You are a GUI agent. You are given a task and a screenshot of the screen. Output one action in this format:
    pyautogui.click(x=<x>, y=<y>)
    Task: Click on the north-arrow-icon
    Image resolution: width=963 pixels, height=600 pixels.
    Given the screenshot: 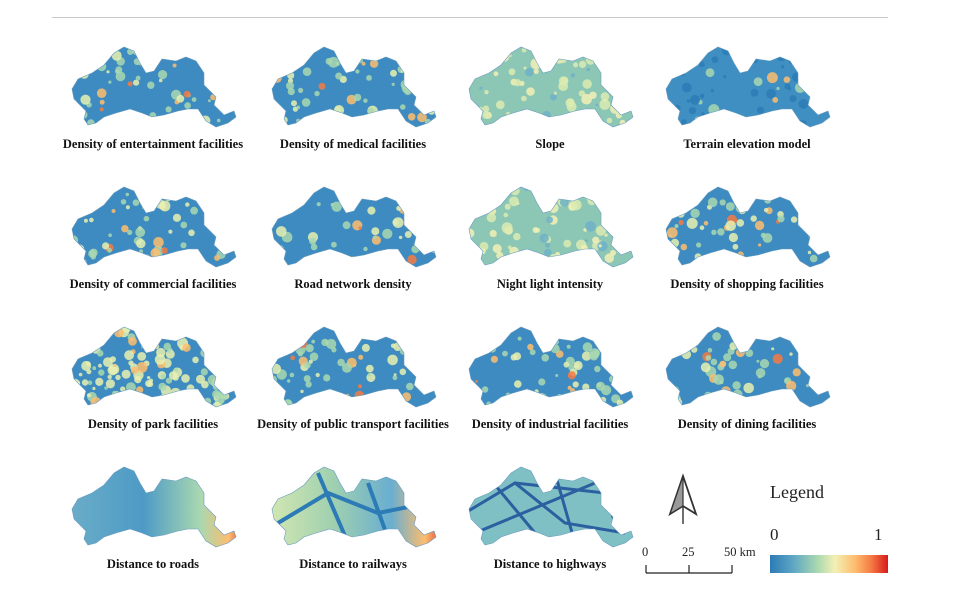 What is the action you would take?
    pyautogui.click(x=683, y=500)
    